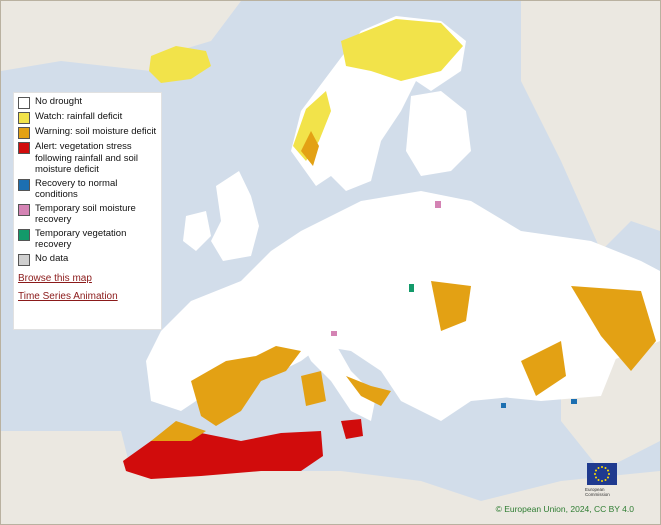 This screenshot has height=525, width=661. I want to click on legend-label: Recovery to normal conditions, so click(76, 189).